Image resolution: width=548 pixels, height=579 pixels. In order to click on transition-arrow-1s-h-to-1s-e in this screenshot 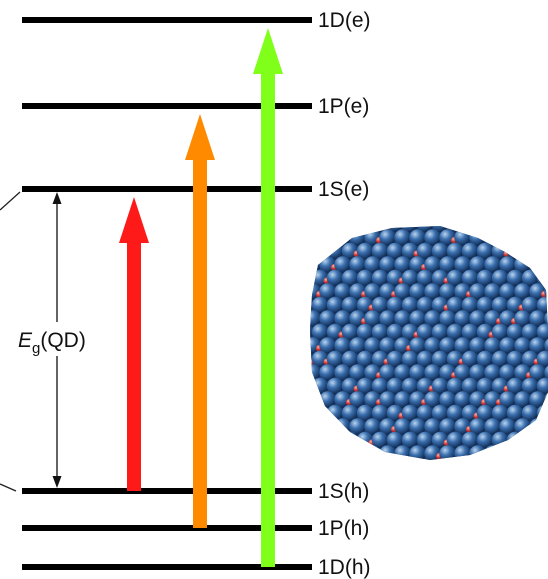, I will do `click(134, 344)`.